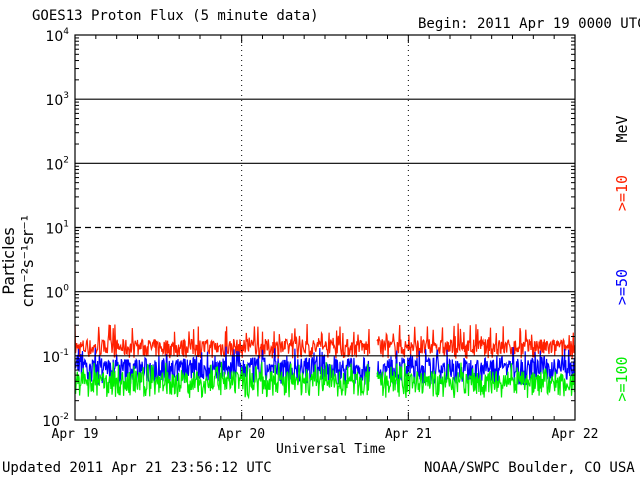 The image size is (640, 480). What do you see at coordinates (575, 434) in the screenshot?
I see `x-tick-label: Apr 22` at bounding box center [575, 434].